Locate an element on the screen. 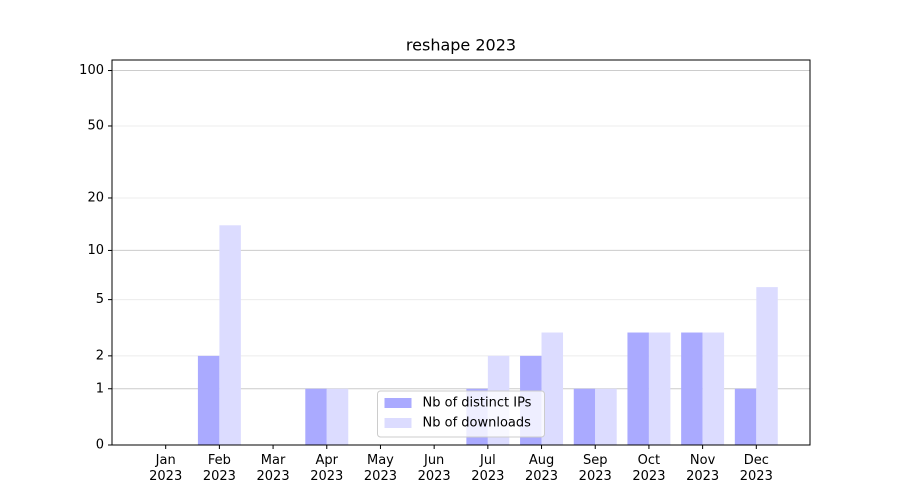 The width and height of the screenshot is (900, 500). y-tick-label: 10 is located at coordinates (95, 250).